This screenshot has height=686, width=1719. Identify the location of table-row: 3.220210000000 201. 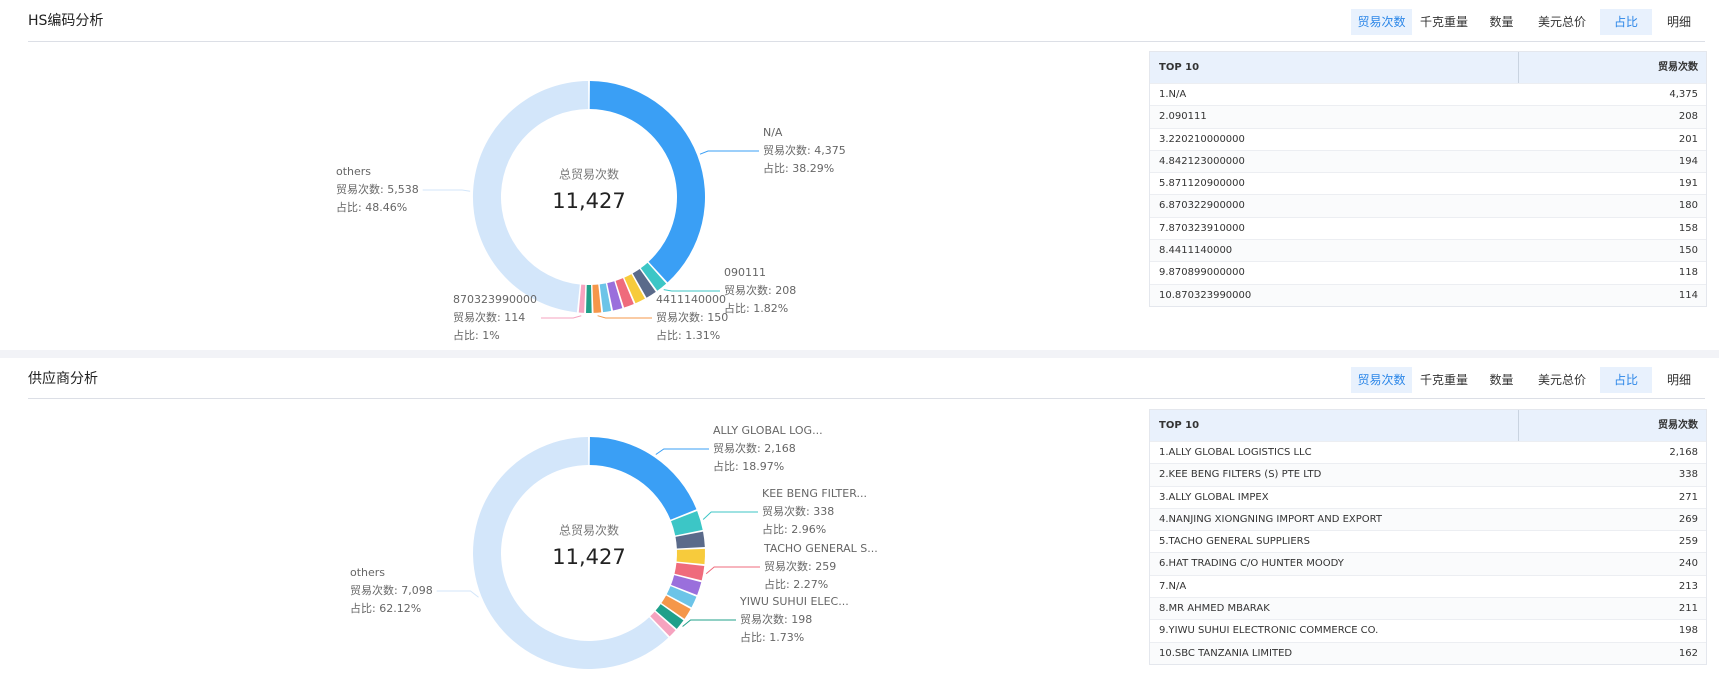
(1428, 138).